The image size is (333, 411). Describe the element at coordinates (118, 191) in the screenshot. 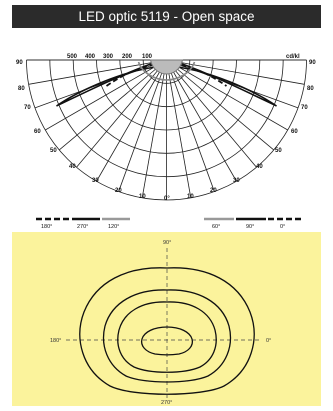

I see `left-angle-20: 20` at that location.